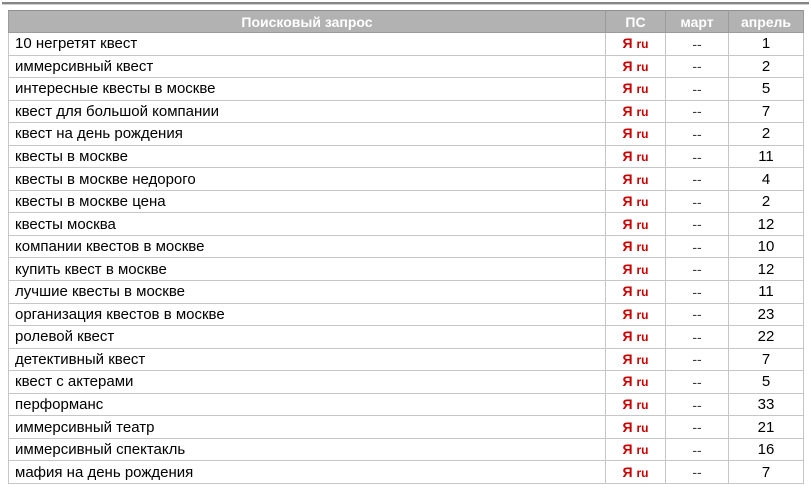 Image resolution: width=811 pixels, height=494 pixels. Describe the element at coordinates (307, 156) in the screenshot. I see `query-cell: квесты в москве` at that location.